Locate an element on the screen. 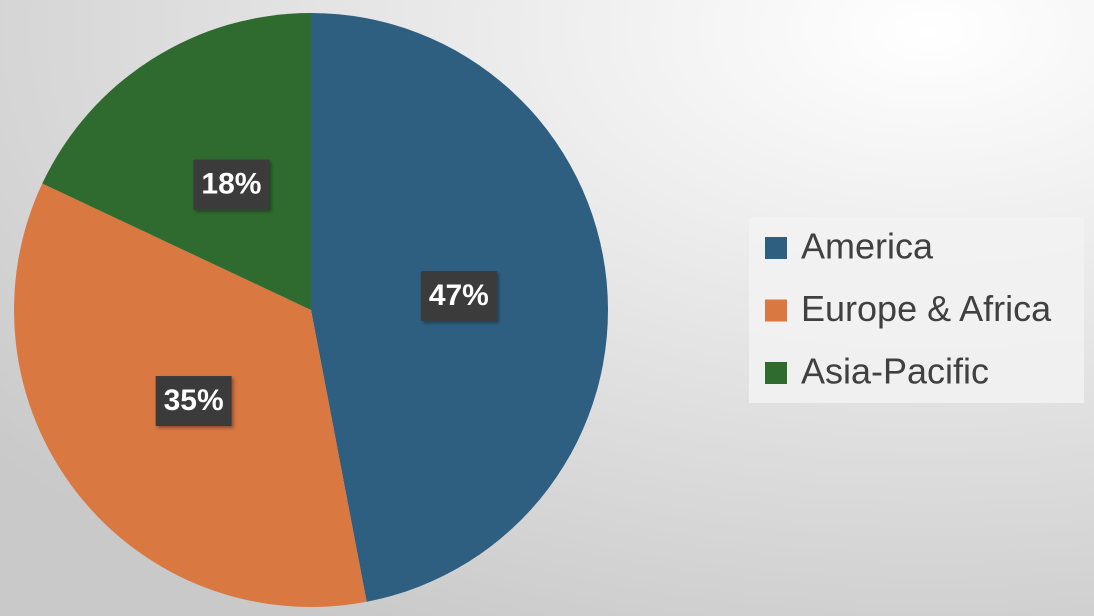  pie-slice is located at coordinates (177, 161).